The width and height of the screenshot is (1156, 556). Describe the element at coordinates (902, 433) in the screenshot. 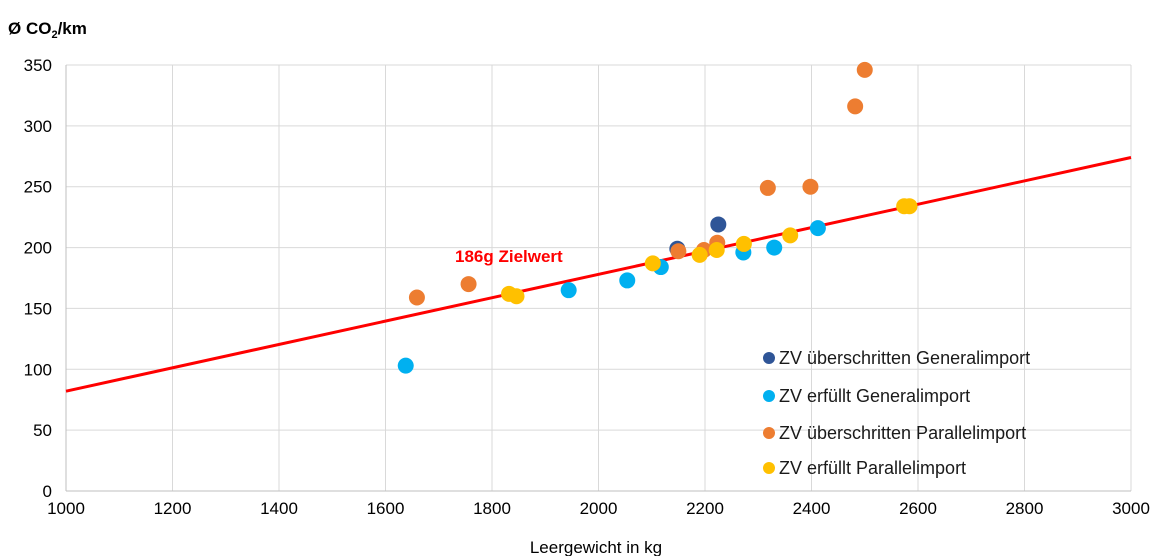

I see `legend-label-overschritten-parallelimport: ZV überschritten Parallelimport` at that location.